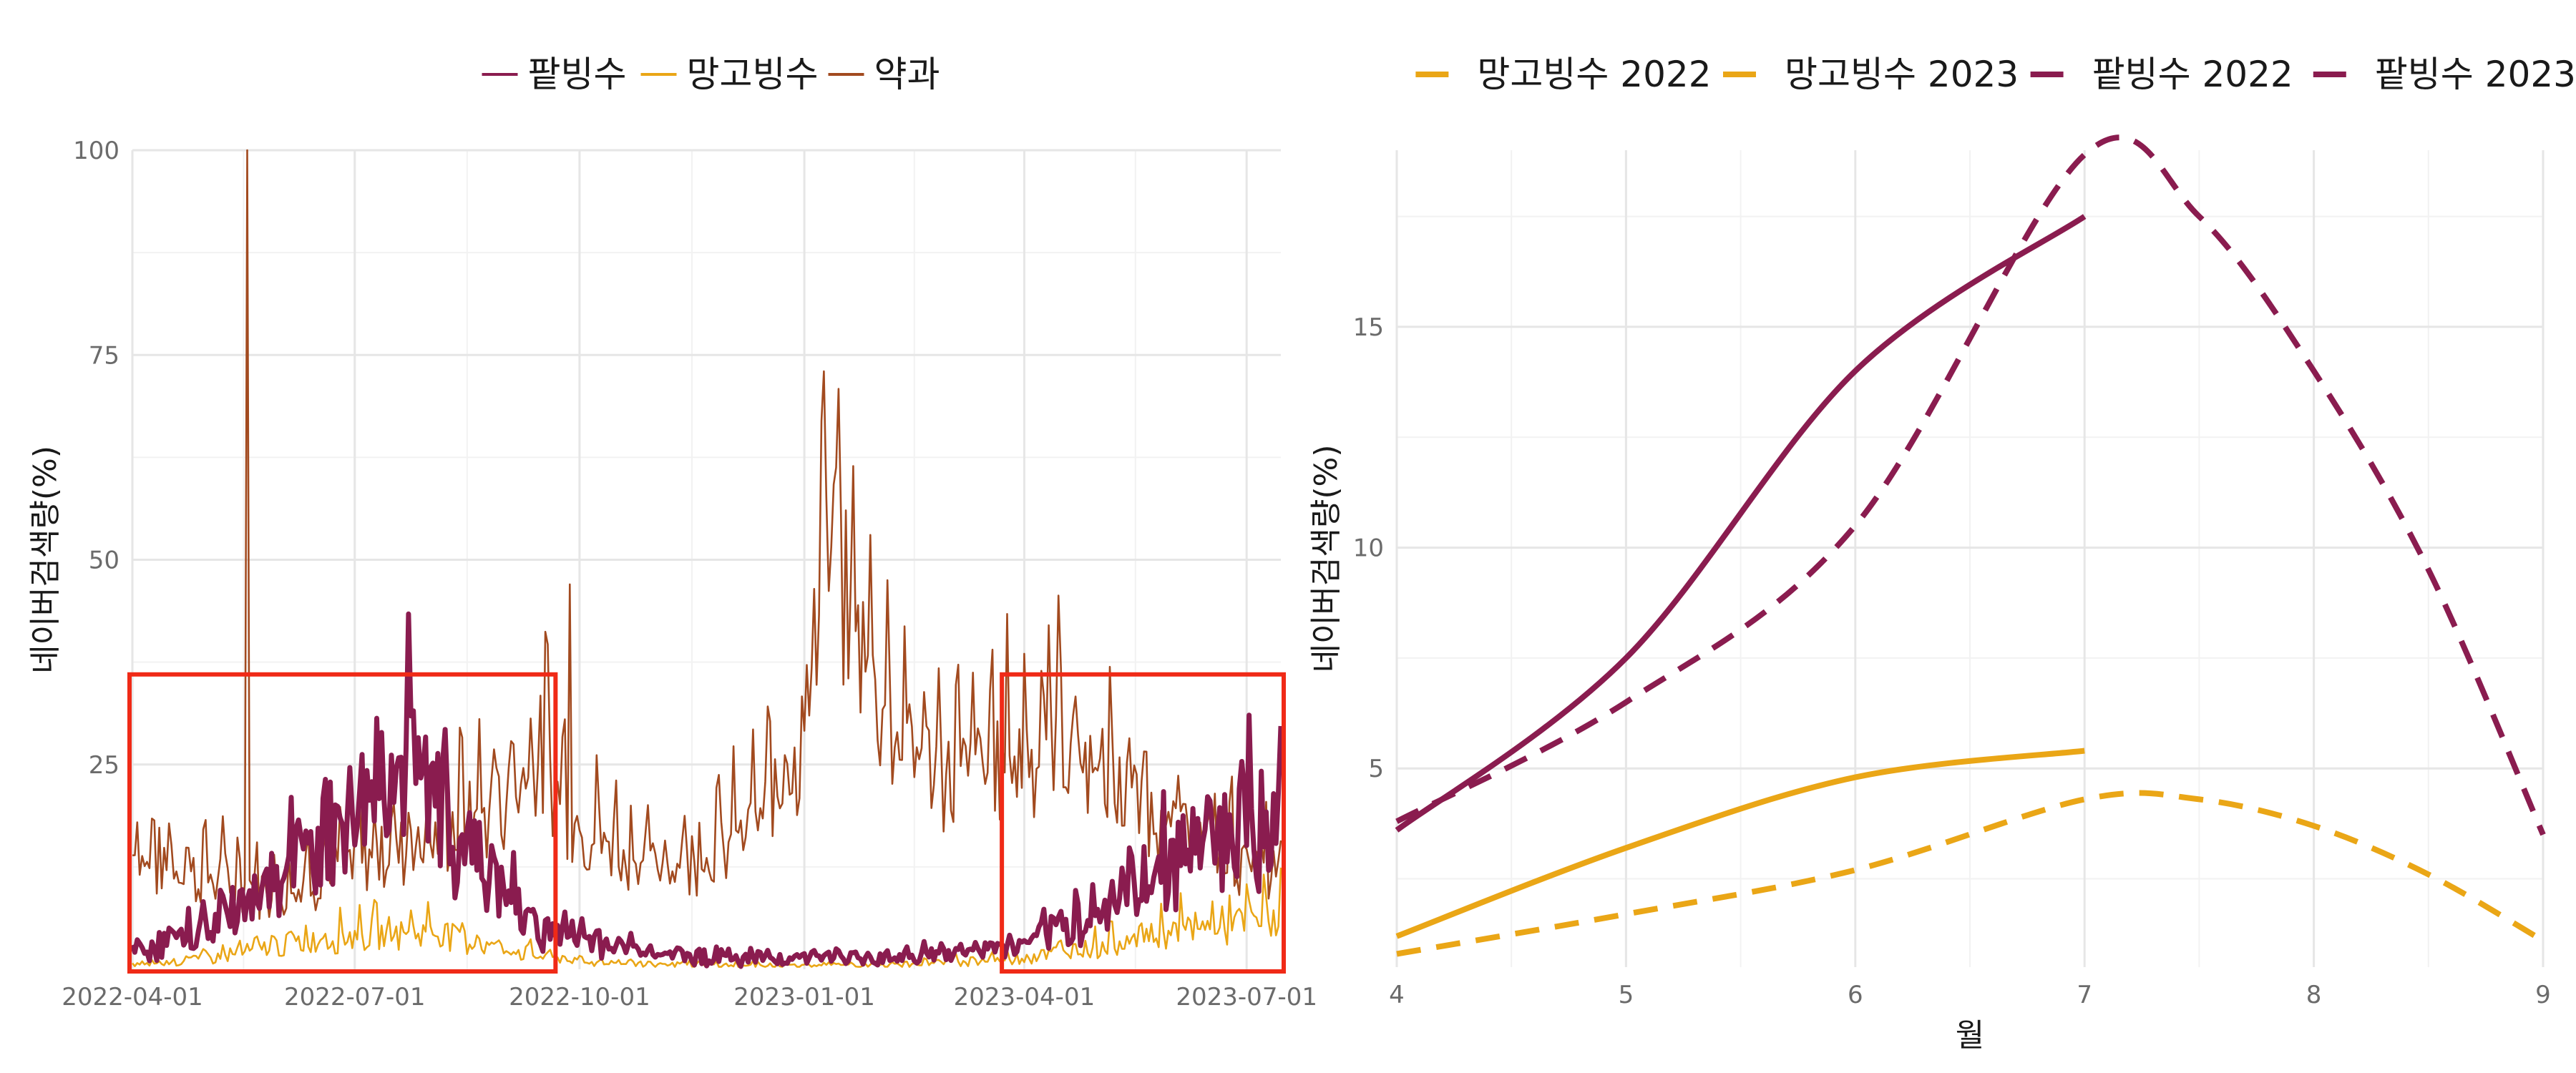  I want to click on x-tick-label: 2022-04-01, so click(132, 997).